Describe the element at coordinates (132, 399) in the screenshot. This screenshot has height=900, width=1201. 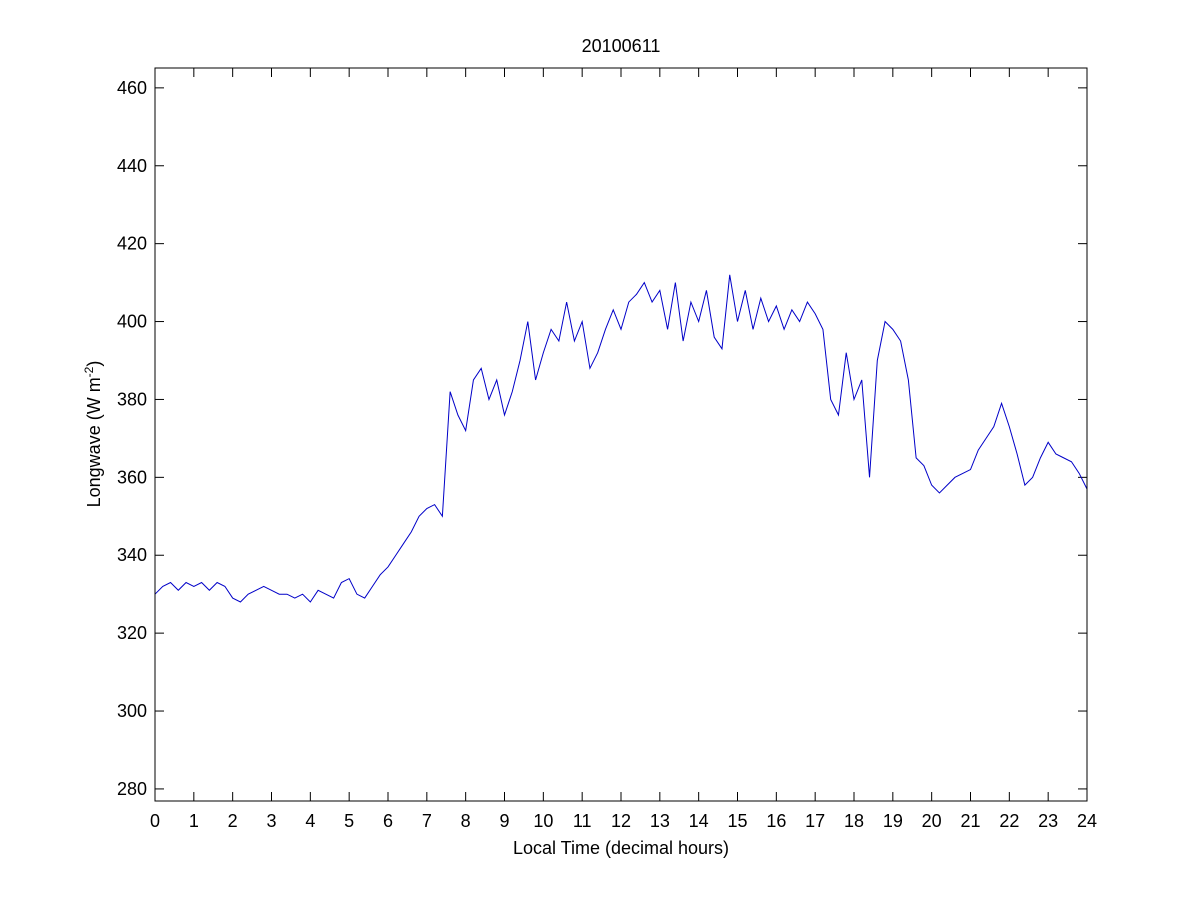
I see `y-tick-label: 380` at that location.